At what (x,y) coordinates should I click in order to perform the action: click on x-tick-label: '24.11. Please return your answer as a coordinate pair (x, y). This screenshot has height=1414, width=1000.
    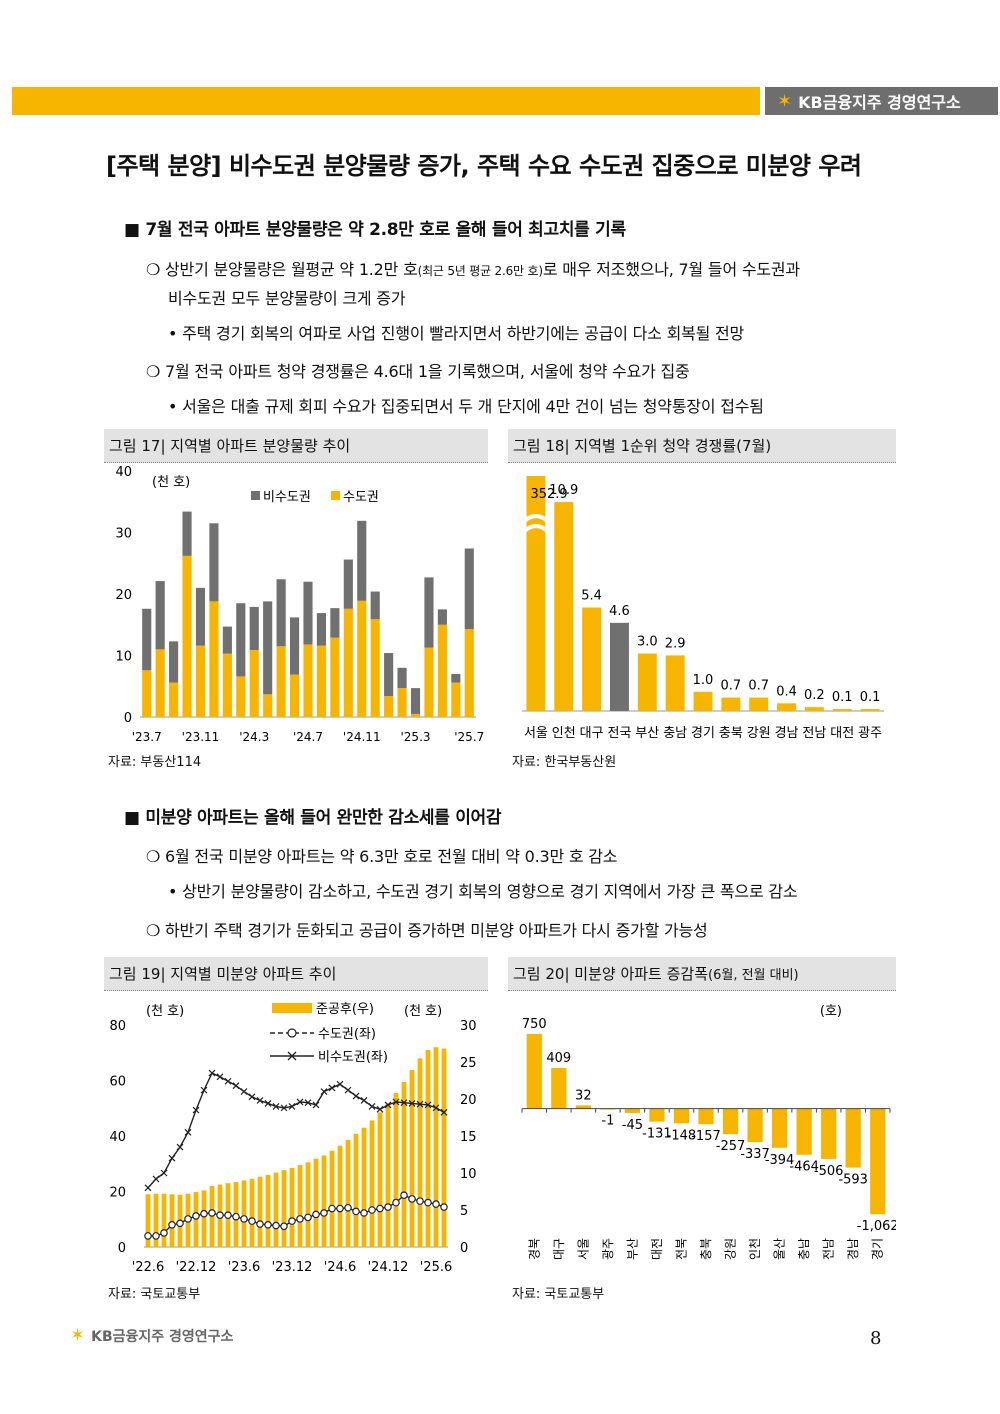
    Looking at the image, I should click on (362, 737).